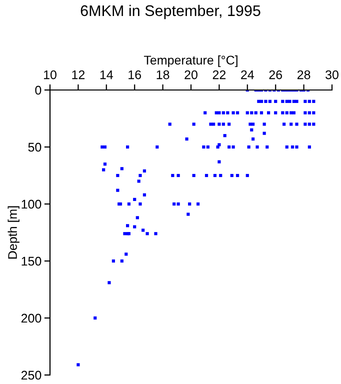 This screenshot has width=341, height=384. What do you see at coordinates (38, 90) in the screenshot?
I see `y-tick-label: 0` at bounding box center [38, 90].